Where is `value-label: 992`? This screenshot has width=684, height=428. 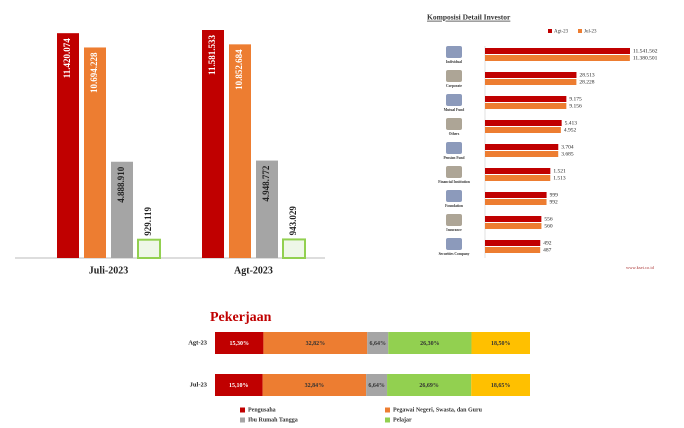 value-label: 992 is located at coordinates (554, 202).